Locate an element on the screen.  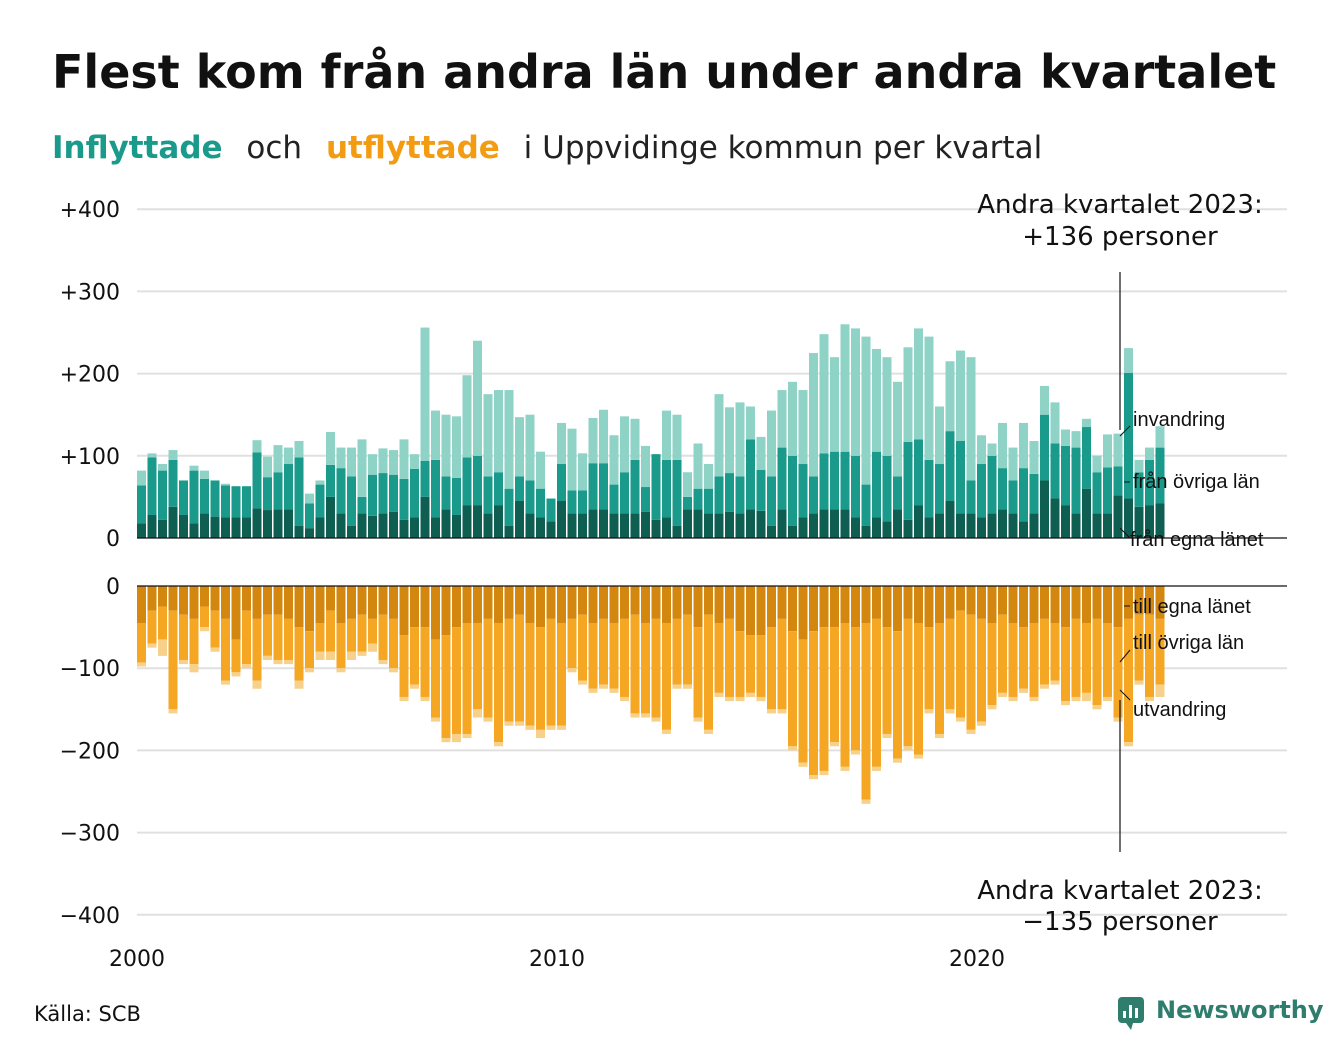
y-tick-label-top: 0 is located at coordinates (113, 539).